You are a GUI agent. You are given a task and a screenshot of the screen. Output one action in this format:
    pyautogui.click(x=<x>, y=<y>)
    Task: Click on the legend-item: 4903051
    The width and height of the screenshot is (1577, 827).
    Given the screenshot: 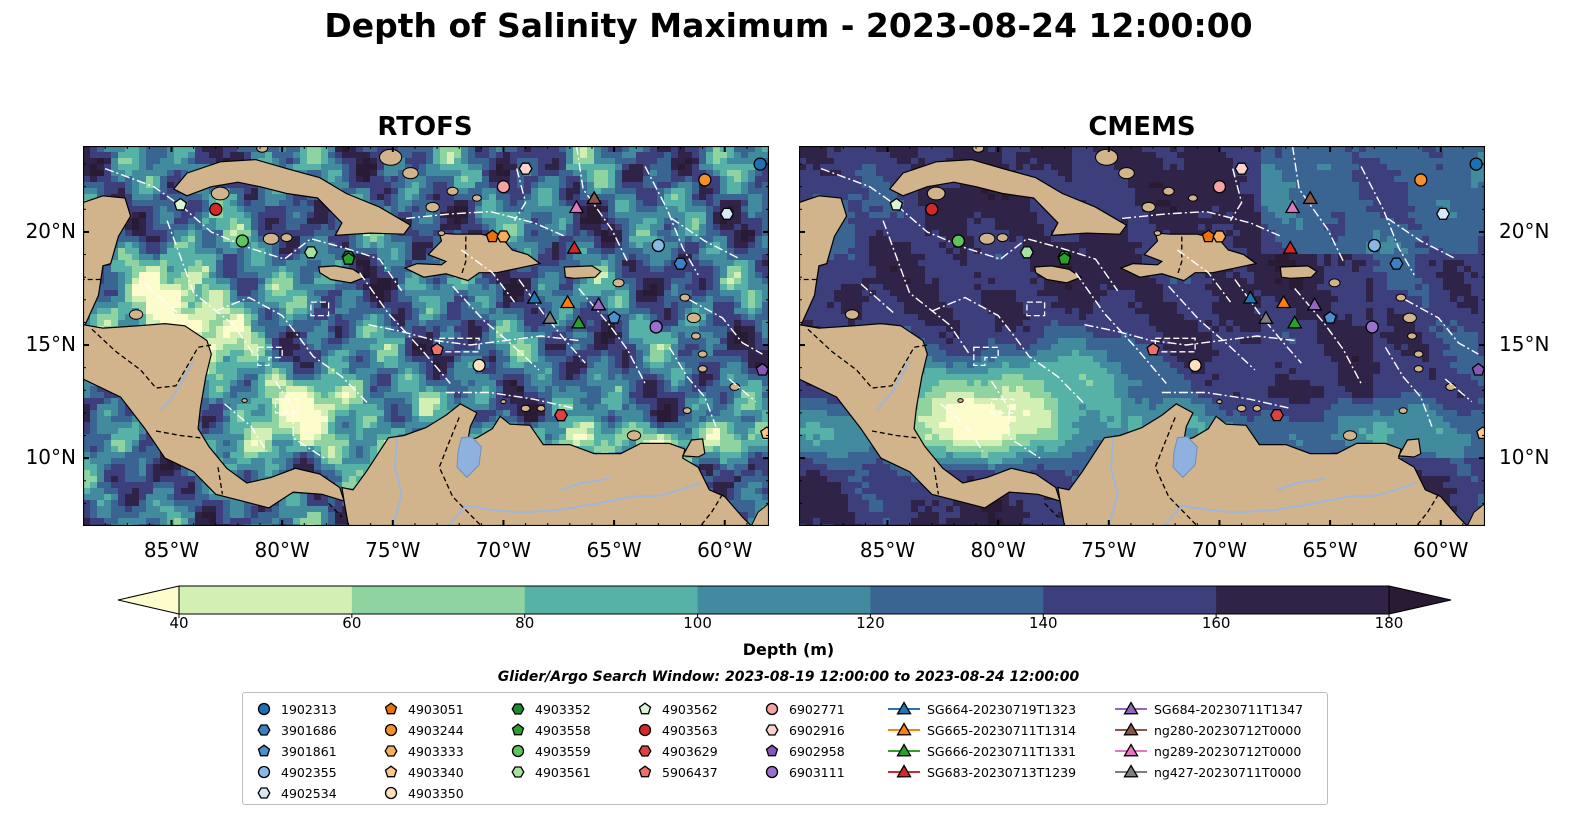 What is the action you would take?
    pyautogui.click(x=422, y=709)
    